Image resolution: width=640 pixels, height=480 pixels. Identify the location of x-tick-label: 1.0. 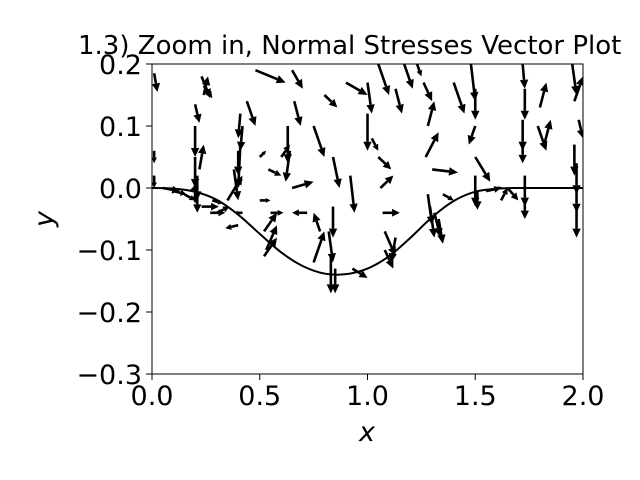
(367, 396).